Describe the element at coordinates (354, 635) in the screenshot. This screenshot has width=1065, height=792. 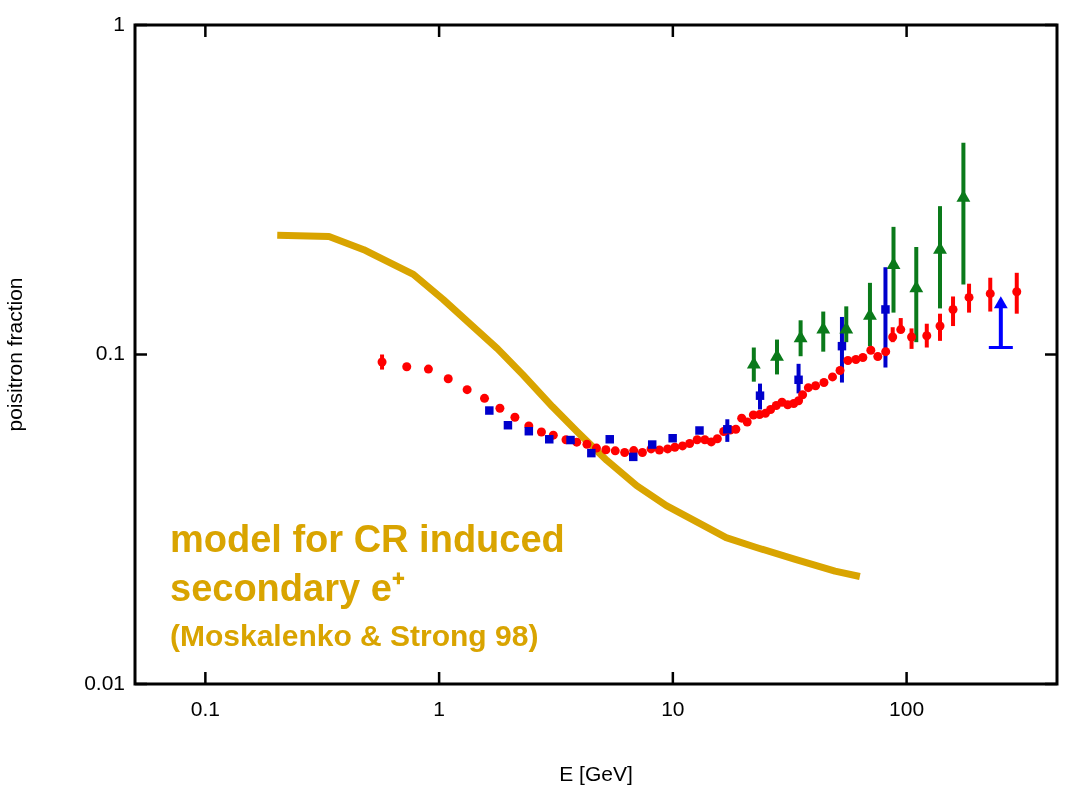
I see `annotation: (Moskalenko & Strong 98)` at that location.